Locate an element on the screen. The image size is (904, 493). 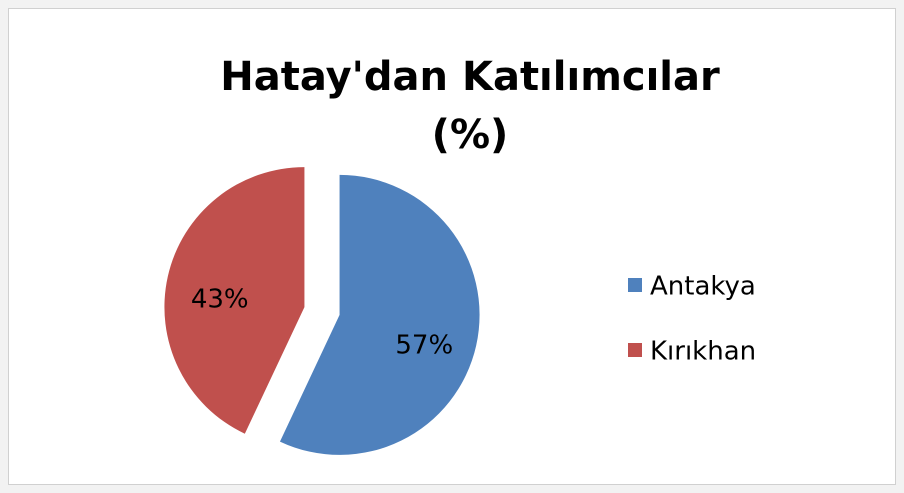
legend-label: Kırıkhan is located at coordinates (703, 352).